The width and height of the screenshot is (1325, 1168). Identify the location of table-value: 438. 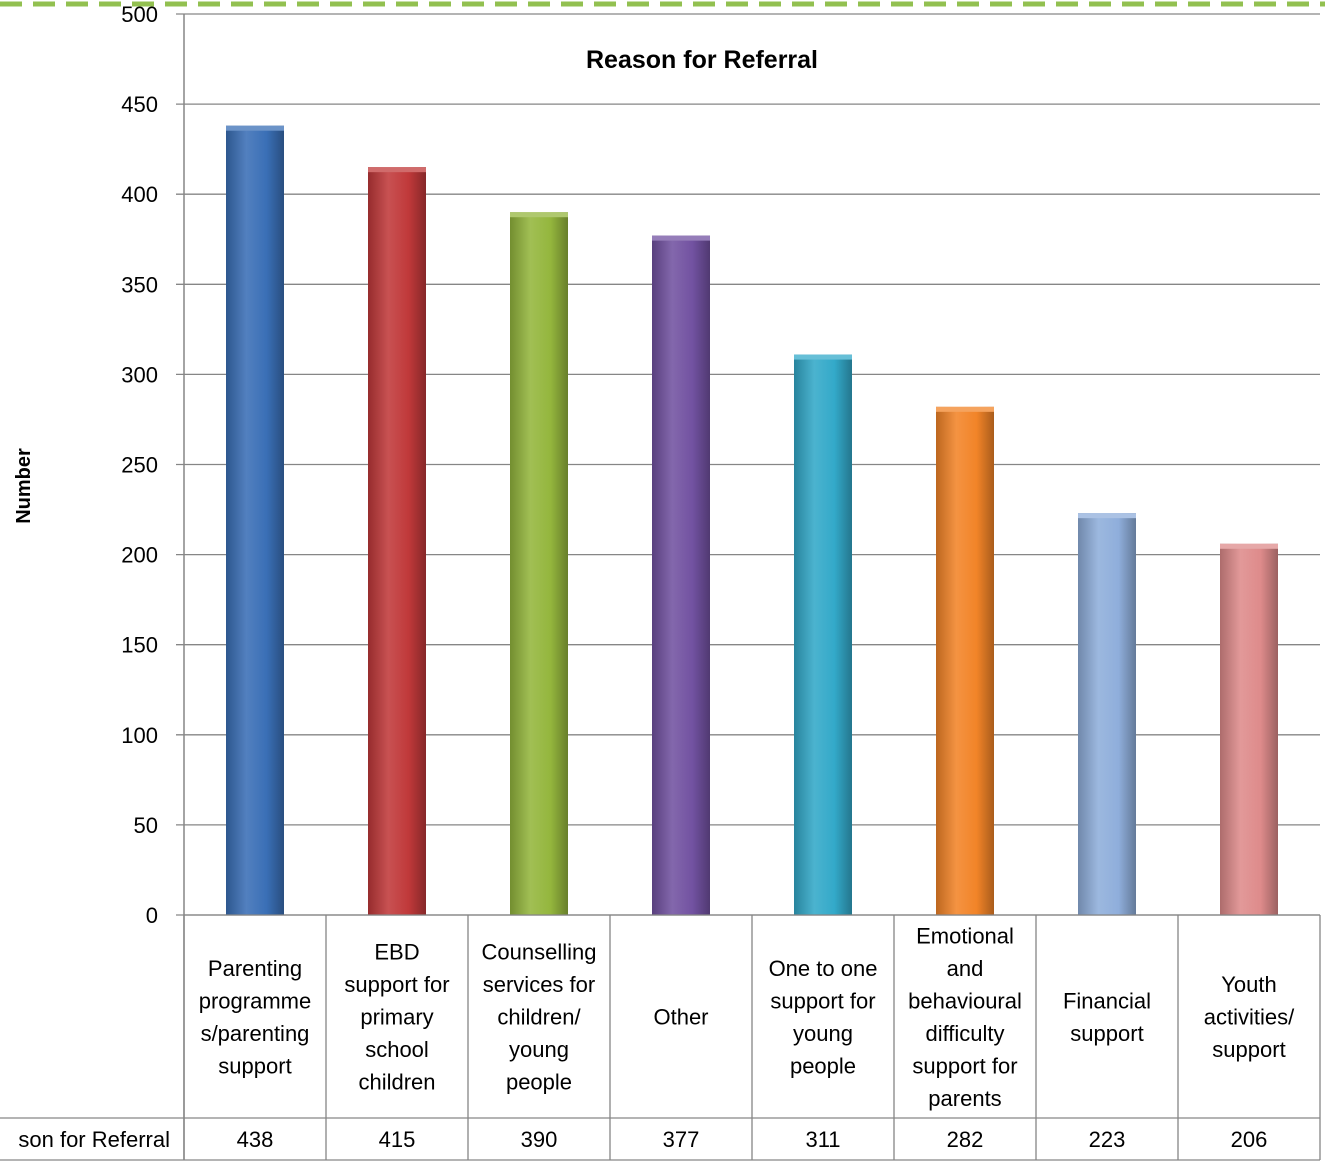
(255, 1139).